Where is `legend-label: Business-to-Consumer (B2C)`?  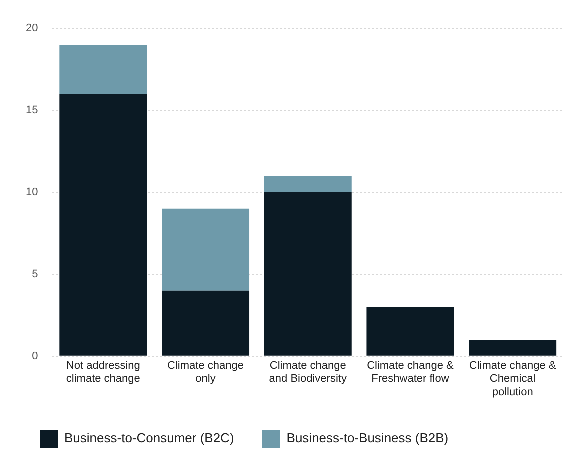 legend-label: Business-to-Consumer (B2C) is located at coordinates (149, 438).